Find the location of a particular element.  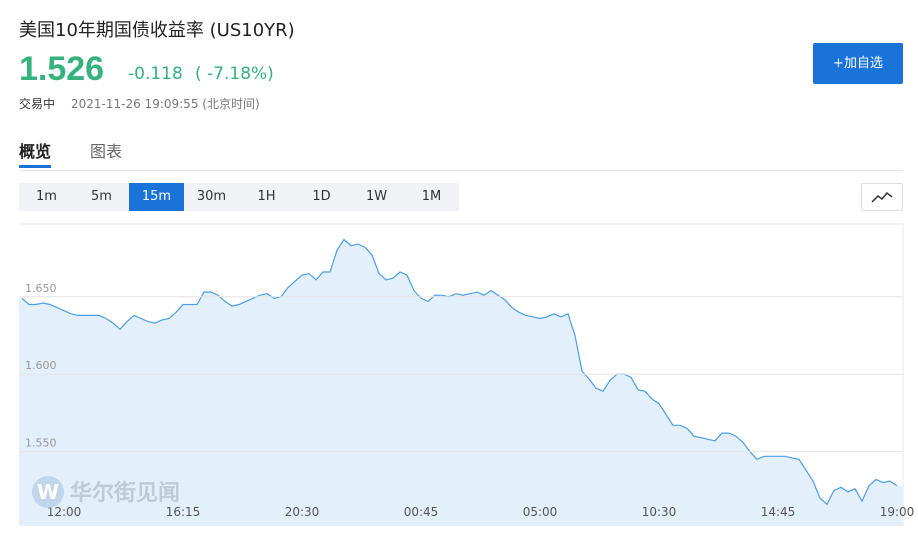

trading-status: 交易中 is located at coordinates (37, 104).